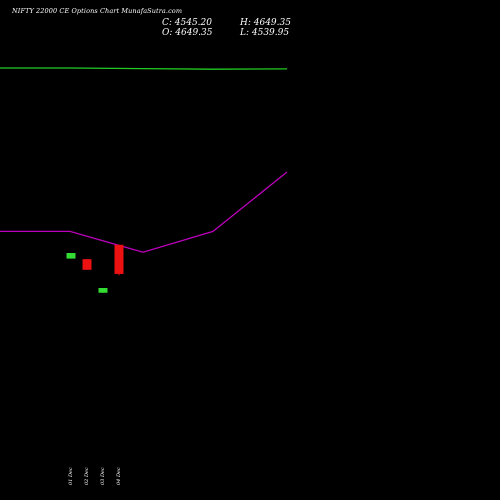 The image size is (500, 500). I want to click on x-tick-label: 04 Dec, so click(119, 476).